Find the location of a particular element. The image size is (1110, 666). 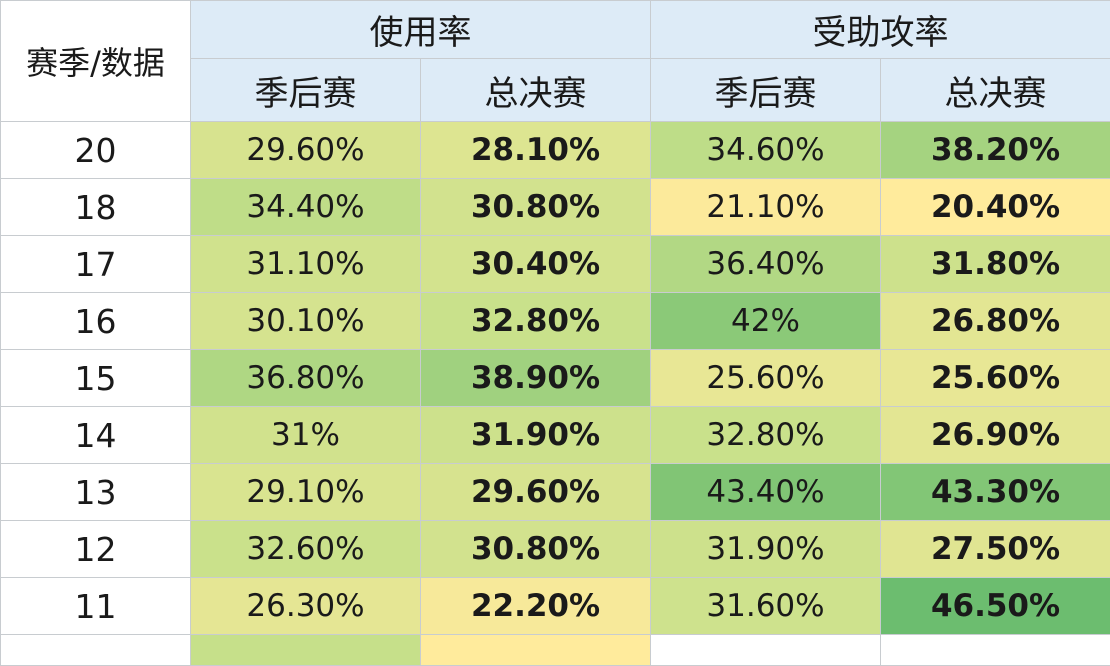

cell-usage-playoffs: 36.80% is located at coordinates (306, 378).